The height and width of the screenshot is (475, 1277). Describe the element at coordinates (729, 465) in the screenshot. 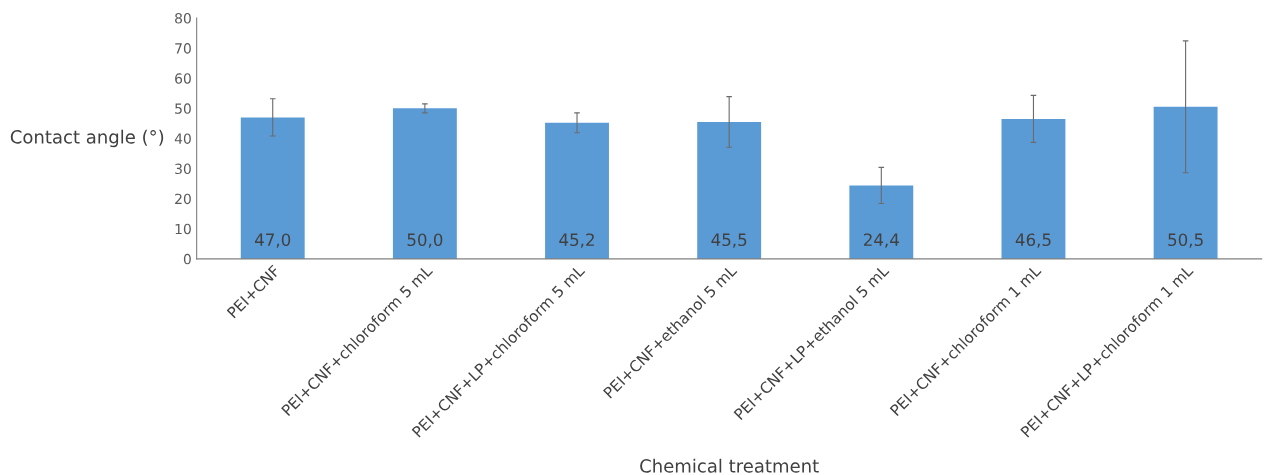

I see `x-axis-title: Chemical treatment` at that location.